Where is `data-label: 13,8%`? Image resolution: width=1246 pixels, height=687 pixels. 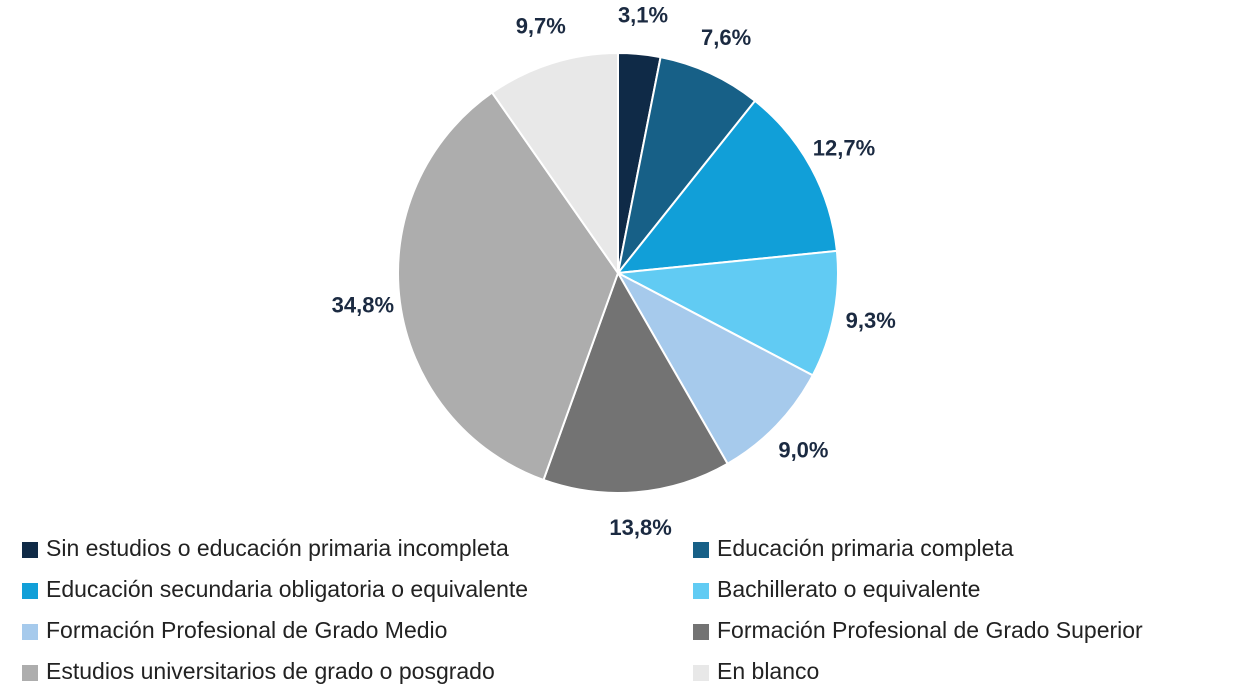
data-label: 13,8% is located at coordinates (640, 527).